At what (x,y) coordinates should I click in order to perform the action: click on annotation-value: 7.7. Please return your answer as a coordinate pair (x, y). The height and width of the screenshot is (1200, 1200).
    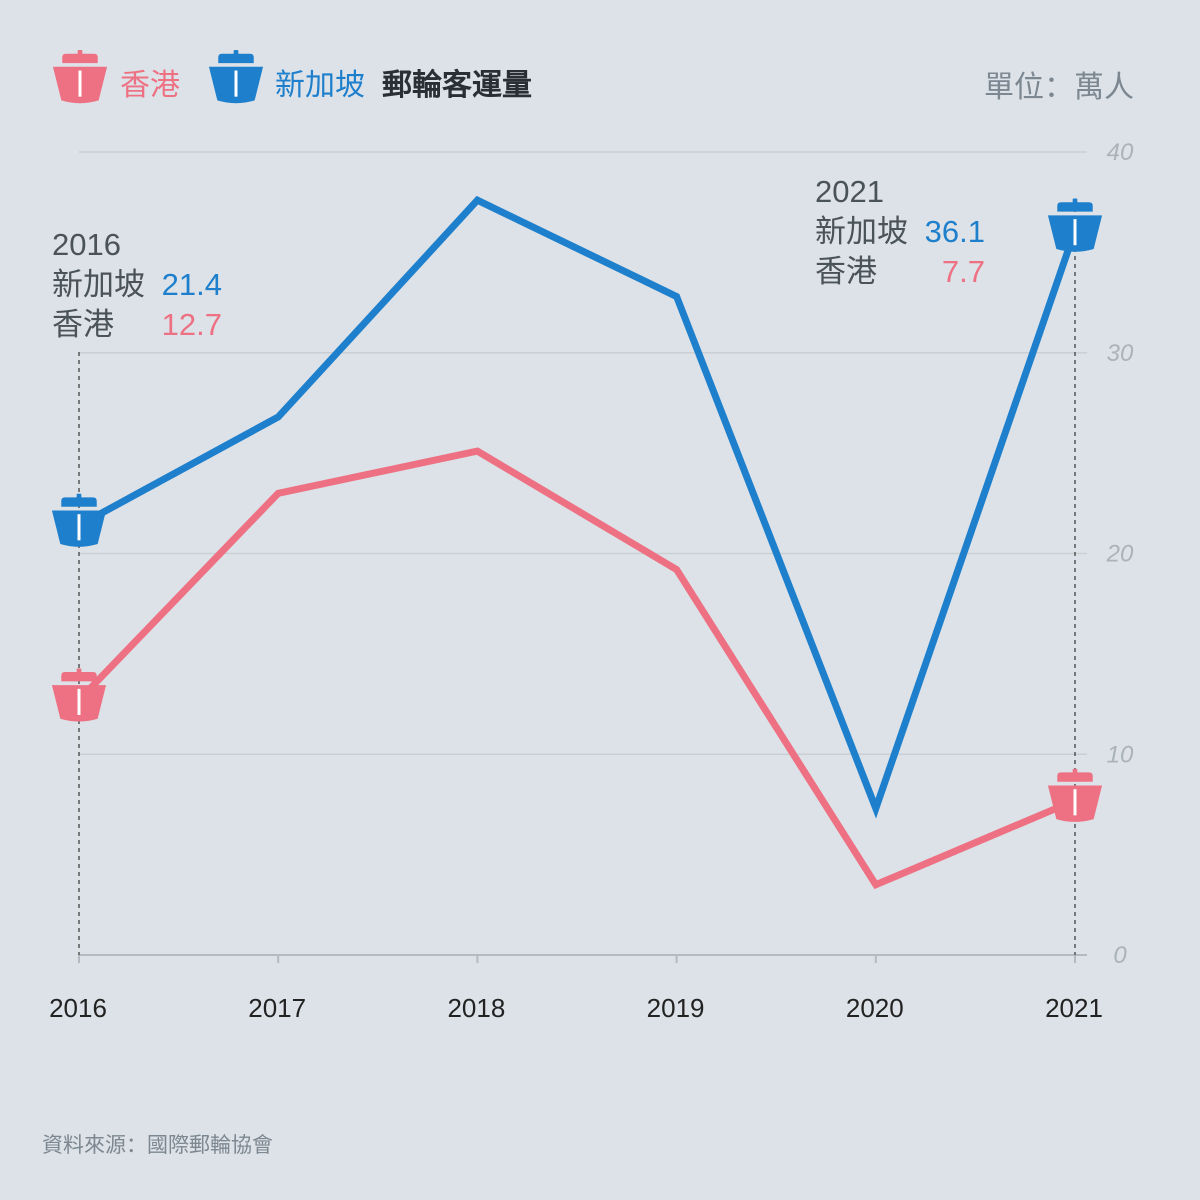
    Looking at the image, I should click on (963, 271).